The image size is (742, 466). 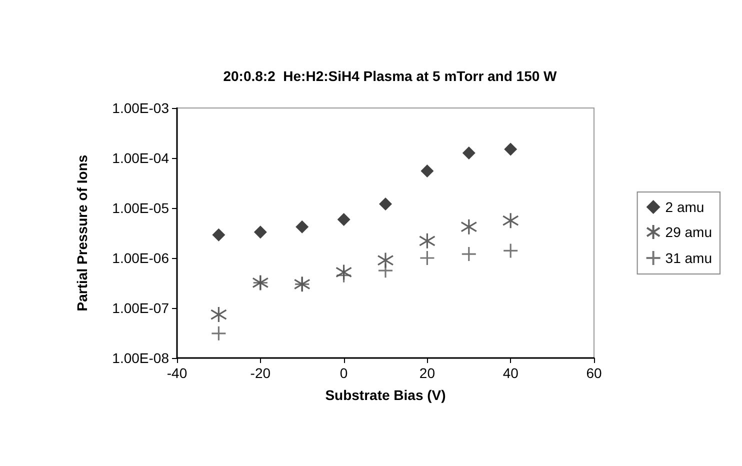 I want to click on y-tick-label: 1.00E-05, so click(x=141, y=208).